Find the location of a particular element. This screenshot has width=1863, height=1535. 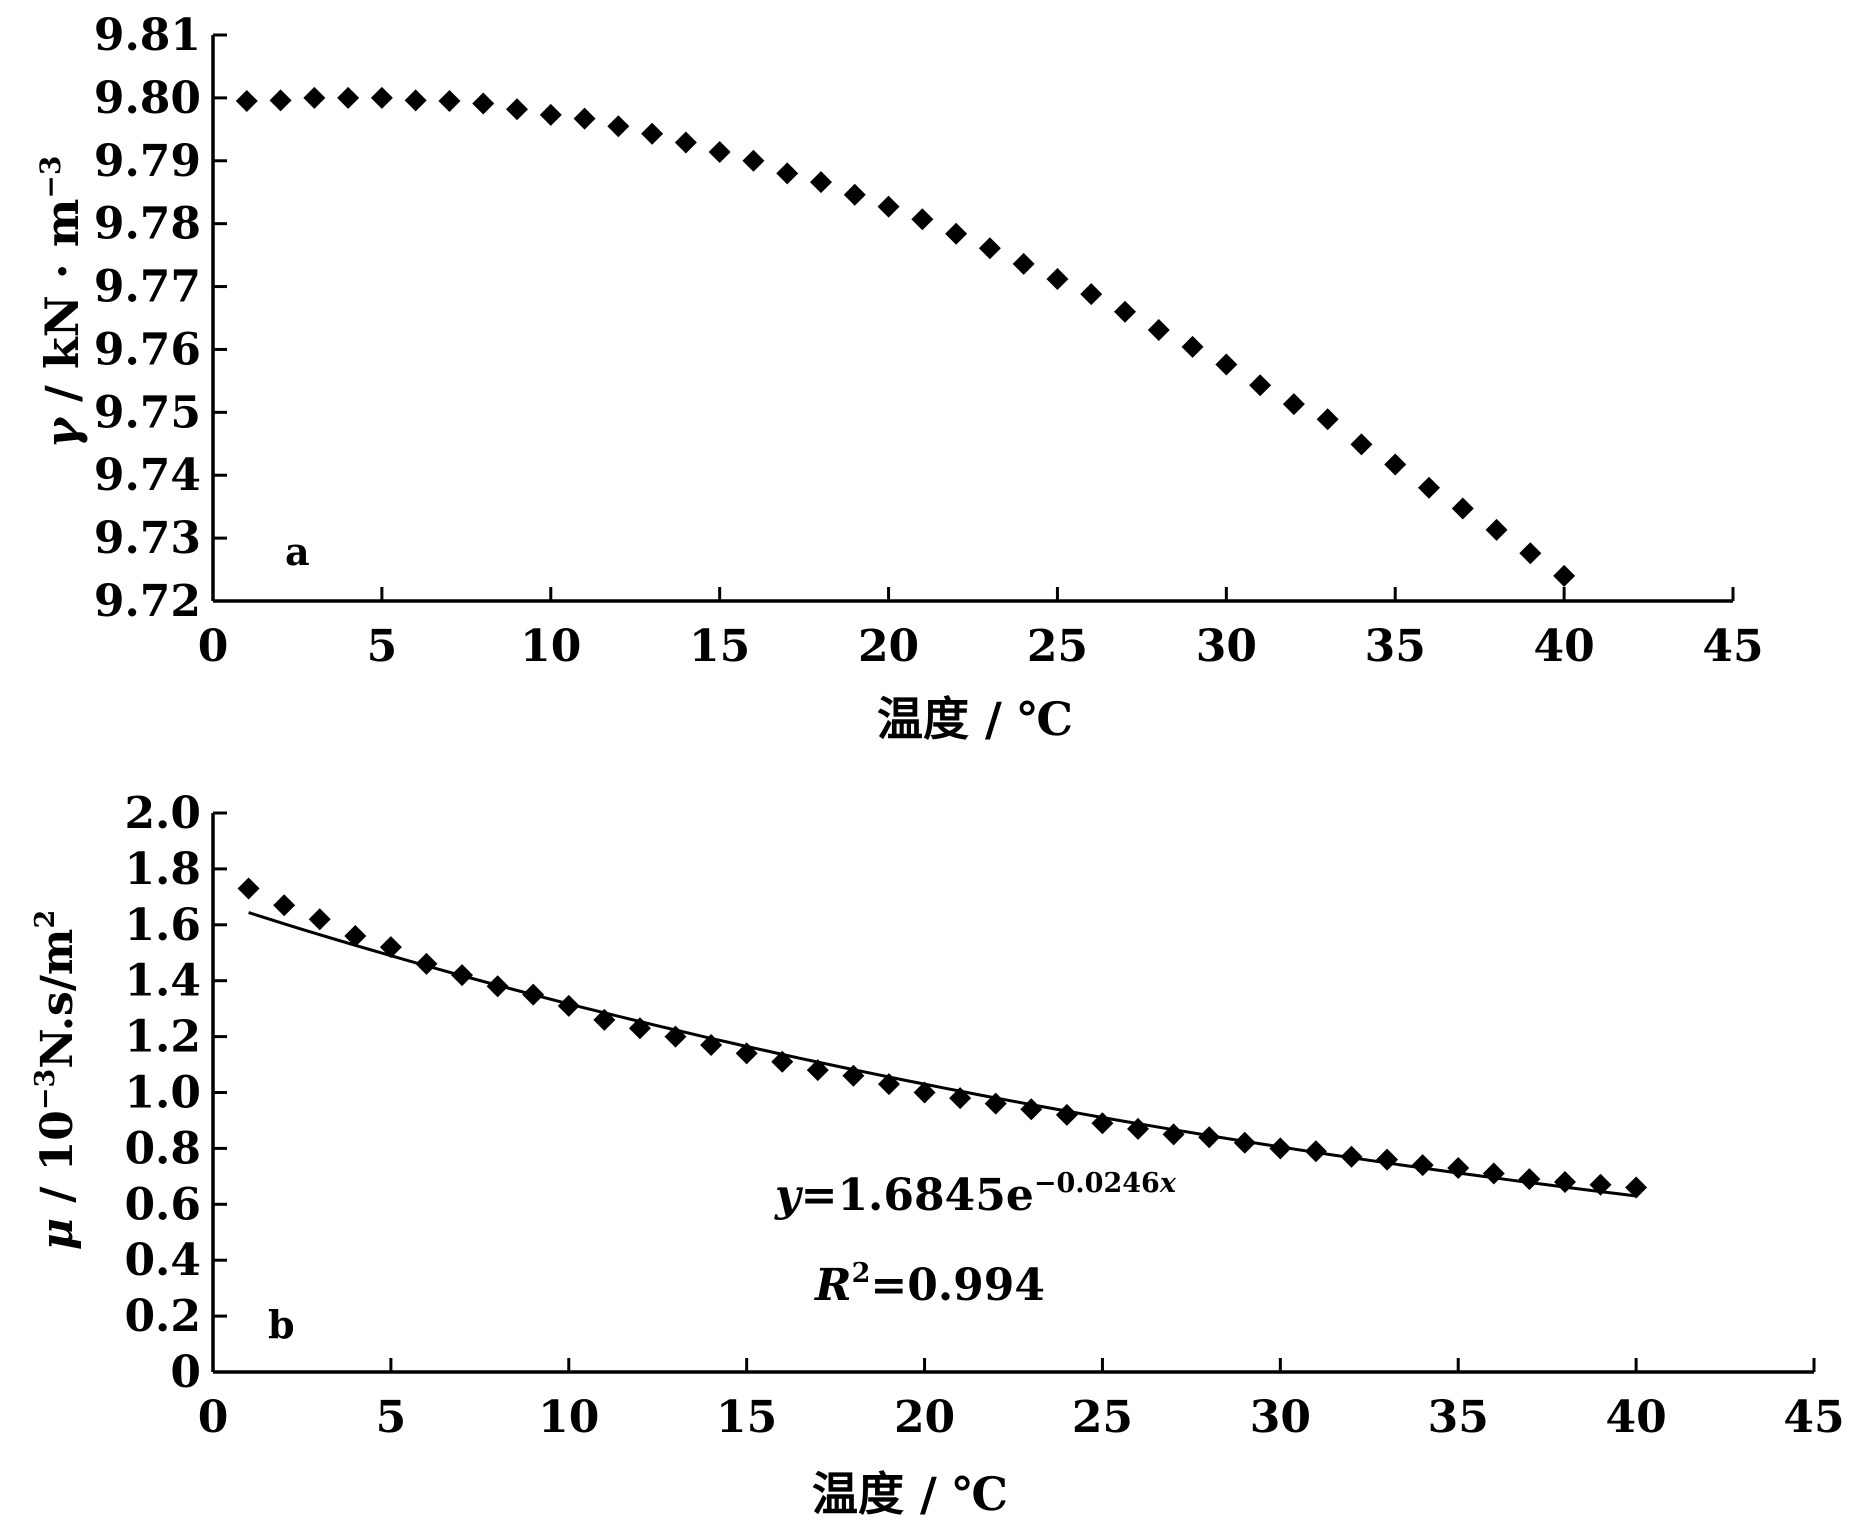

panel-a-y-ticks: 9.72 9.73 9.74 9.75 9.76 9.77 9.78 9.79 9.80 9.81 is located at coordinates (160, 318).